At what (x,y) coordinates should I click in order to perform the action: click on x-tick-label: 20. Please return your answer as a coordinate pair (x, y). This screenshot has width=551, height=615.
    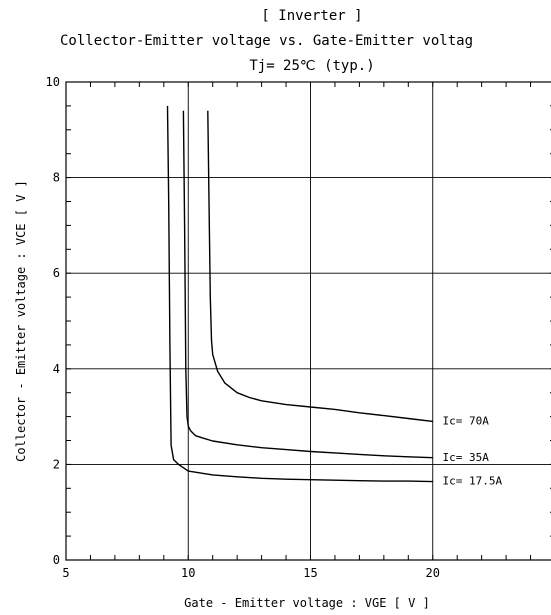
    Looking at the image, I should click on (433, 573).